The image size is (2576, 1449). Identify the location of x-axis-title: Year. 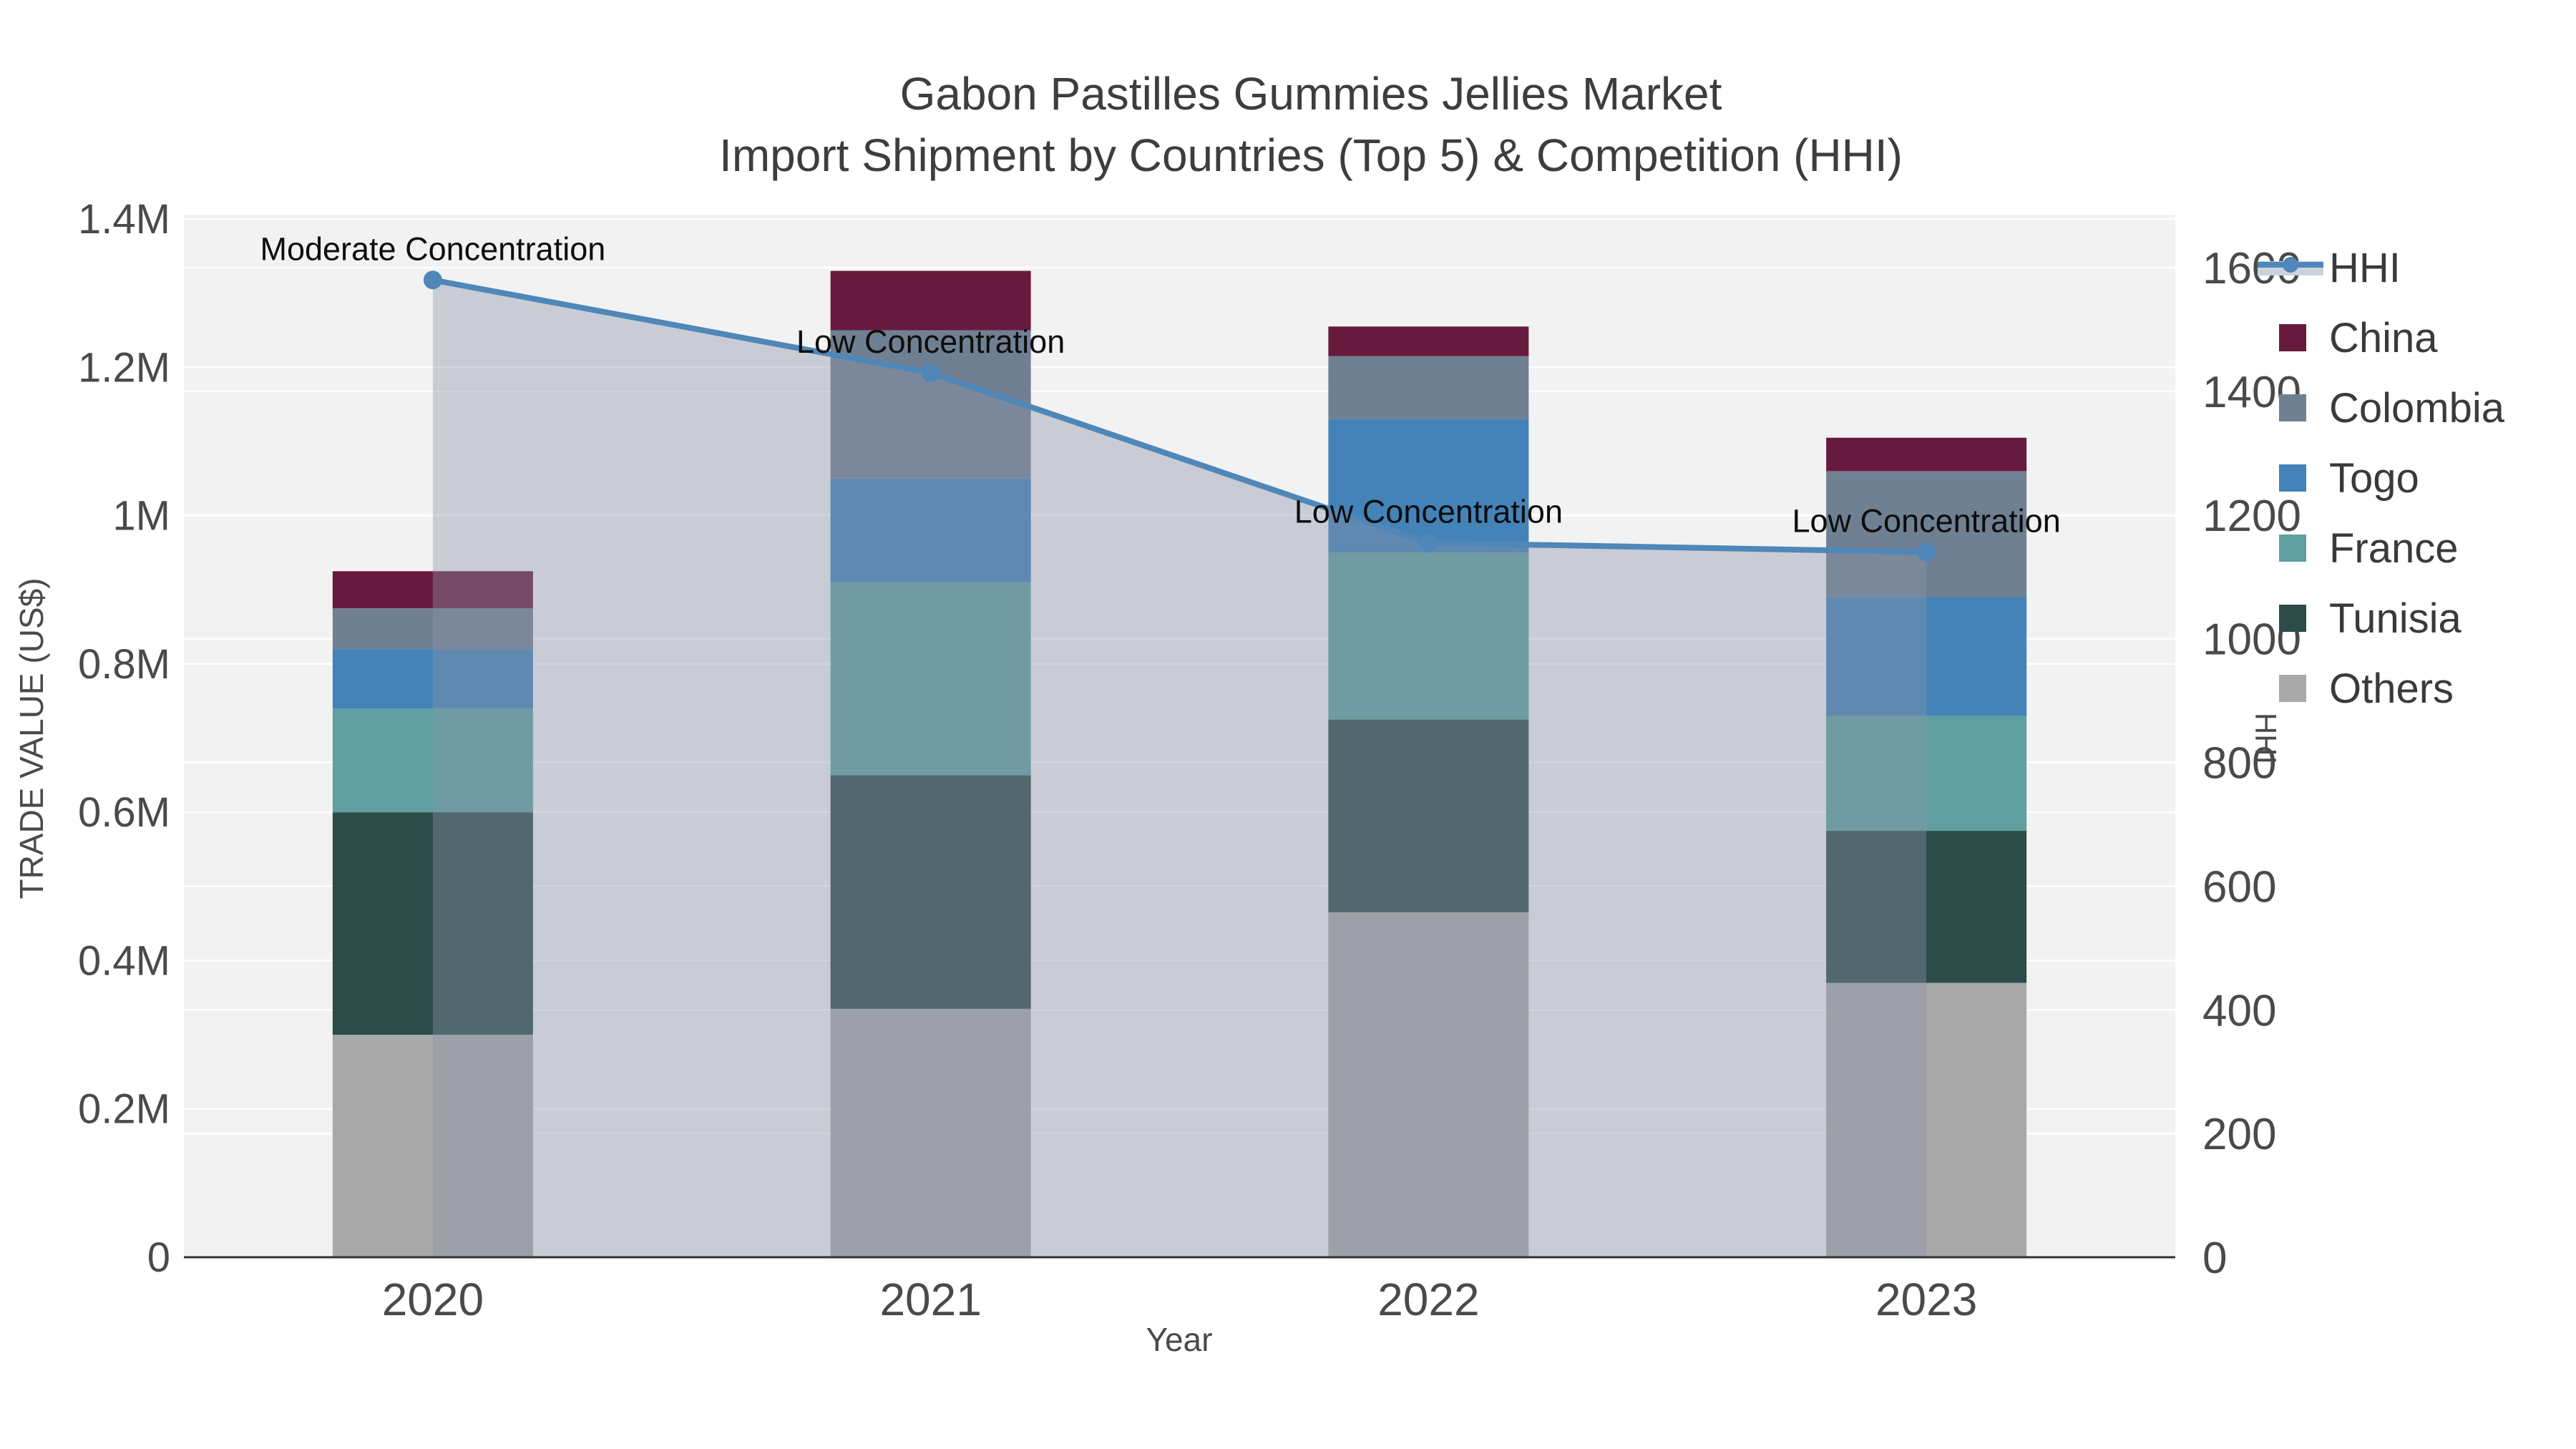
(1179, 1339).